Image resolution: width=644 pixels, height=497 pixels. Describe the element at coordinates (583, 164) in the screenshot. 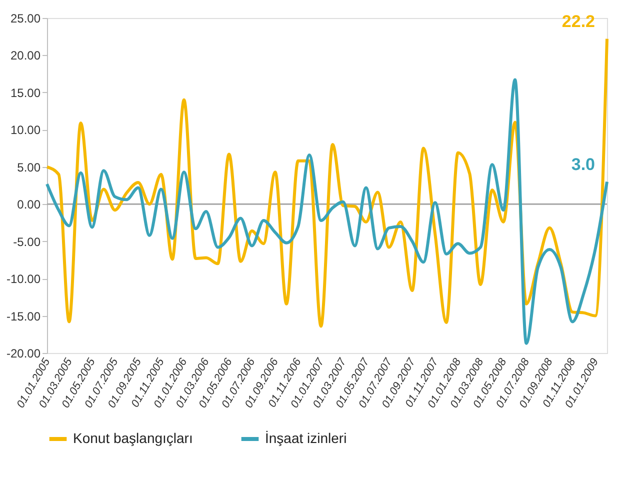

I see `annotation: 3.0` at that location.